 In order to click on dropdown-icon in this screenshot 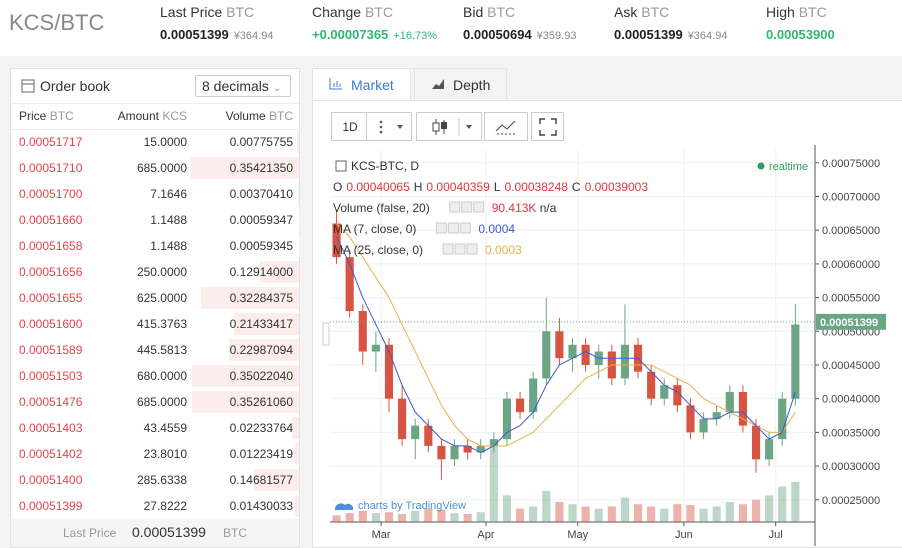, I will do `click(389, 127)`.